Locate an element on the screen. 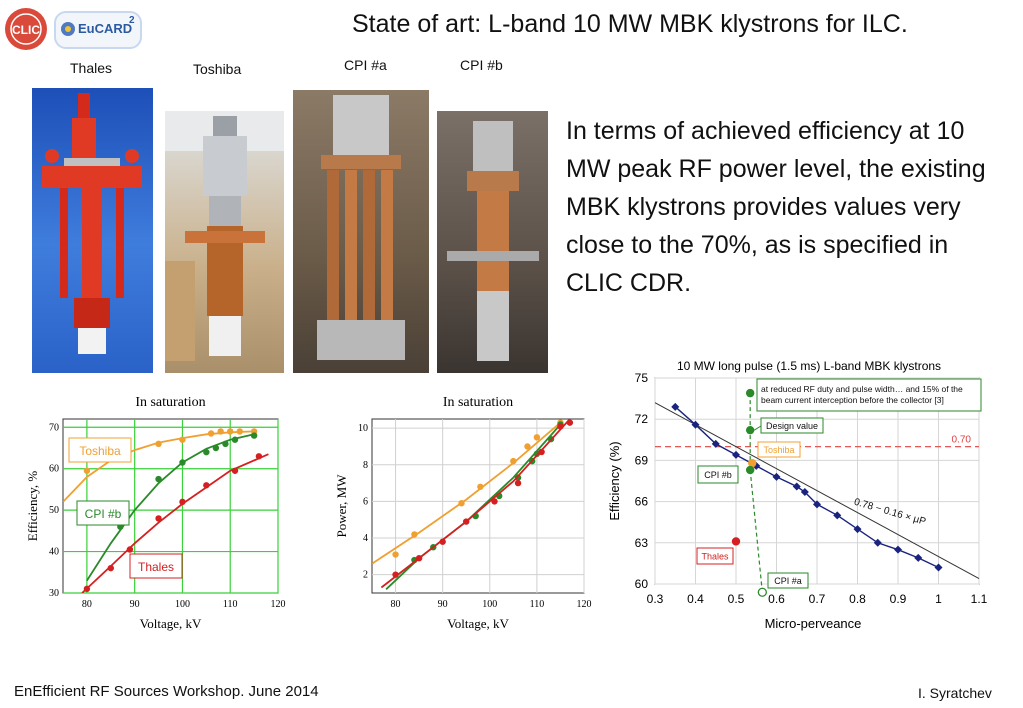 The image size is (1023, 708). series-curve-thales is located at coordinates (175, 523).